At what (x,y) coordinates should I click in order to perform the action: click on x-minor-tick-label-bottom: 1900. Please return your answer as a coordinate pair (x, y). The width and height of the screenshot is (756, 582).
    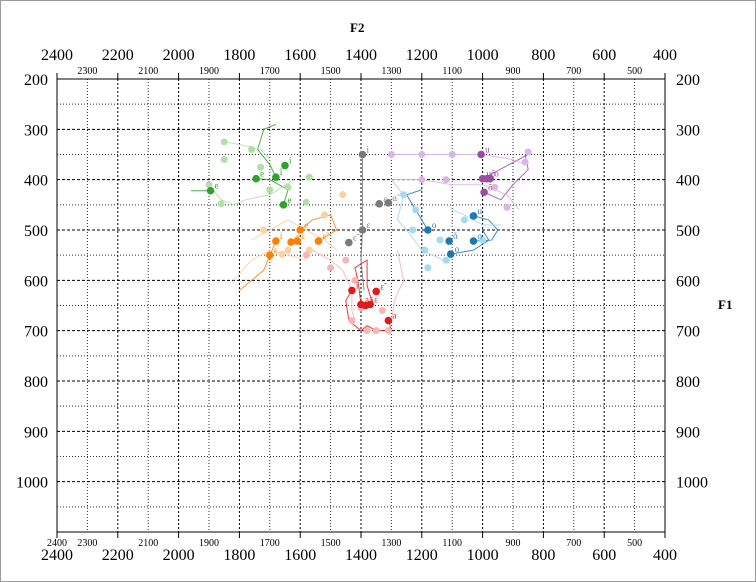
    Looking at the image, I should click on (209, 543).